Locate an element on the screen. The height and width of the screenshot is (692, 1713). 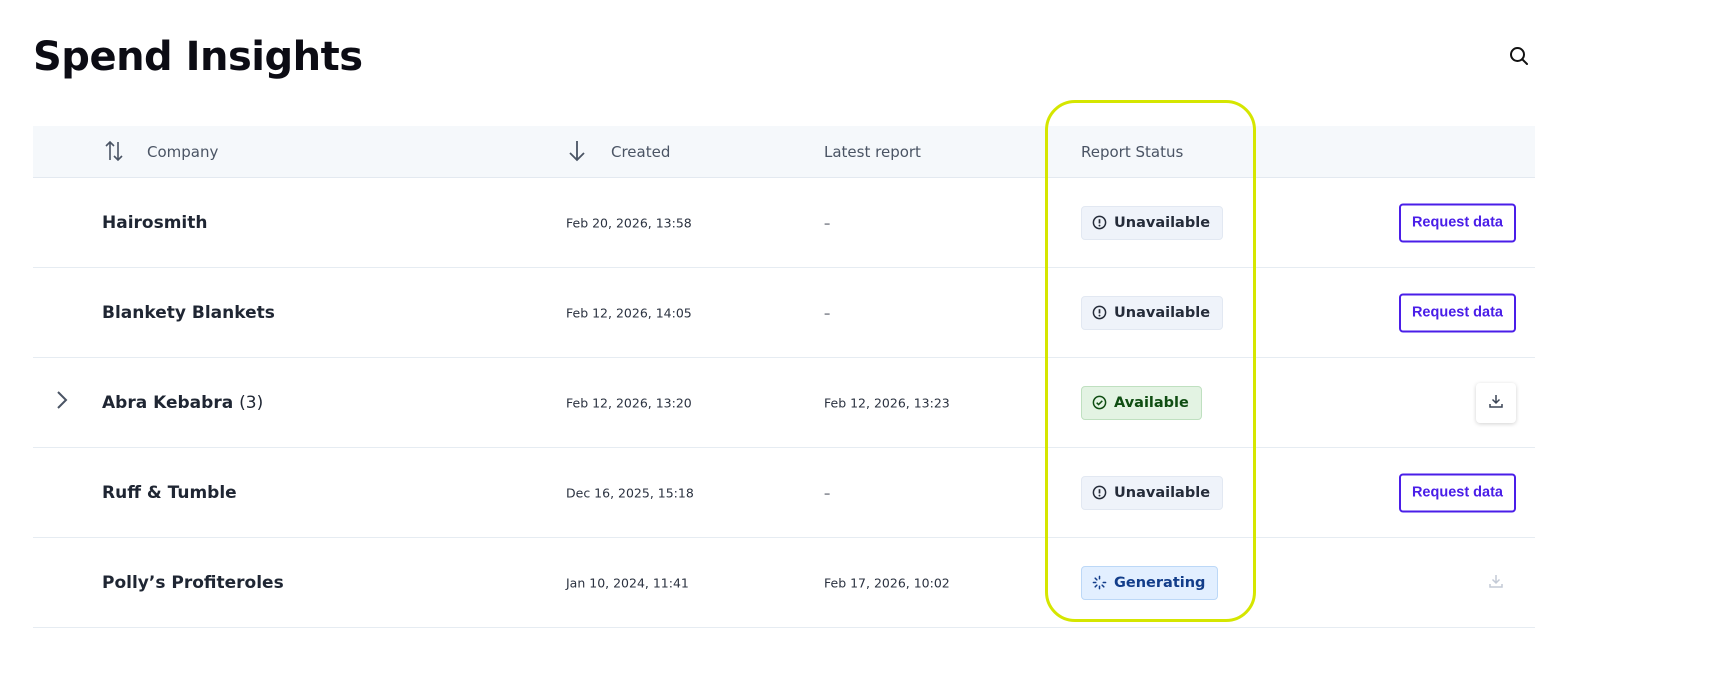
latest-report-date: Feb 17, 2026, 10:02 is located at coordinates (887, 582).